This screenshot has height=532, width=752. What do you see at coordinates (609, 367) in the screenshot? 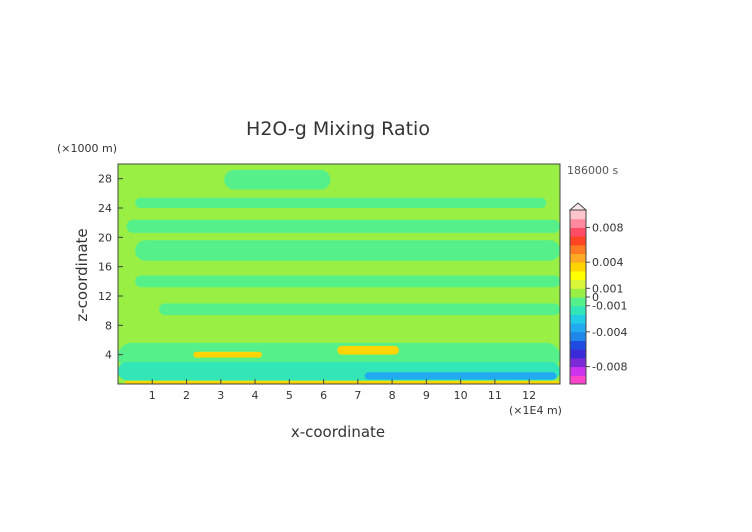
I see `colorbar-tick-label: -0.008` at bounding box center [609, 367].